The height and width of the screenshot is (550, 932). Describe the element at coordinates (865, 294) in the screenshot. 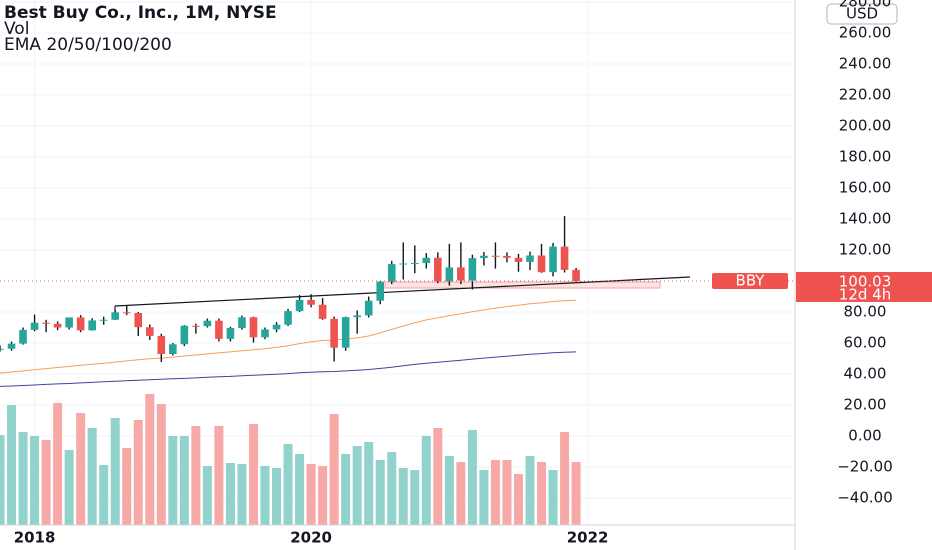

I see `countdown-label: 12d 4h` at that location.